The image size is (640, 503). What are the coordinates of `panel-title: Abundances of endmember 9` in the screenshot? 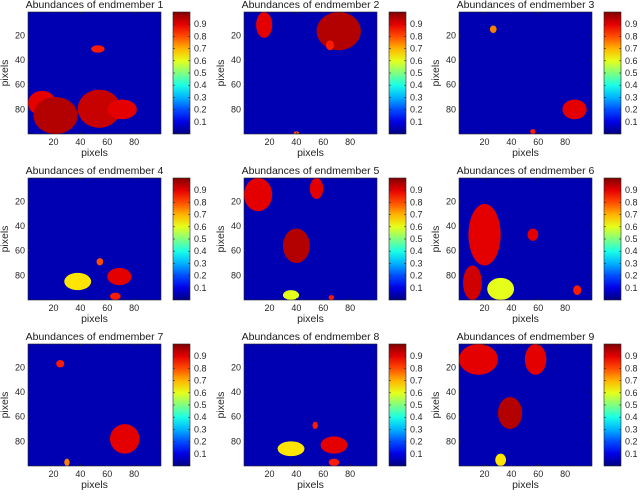 It's located at (526, 337).